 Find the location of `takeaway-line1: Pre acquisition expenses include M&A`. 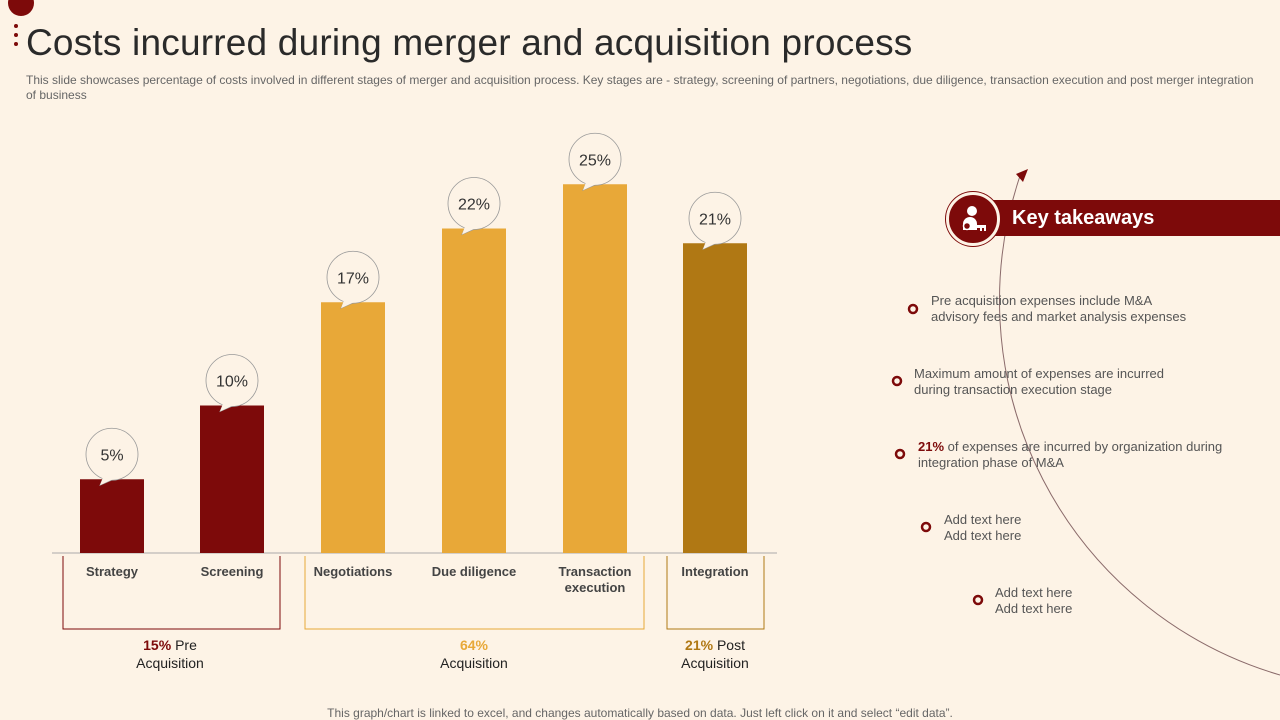

takeaway-line1: Pre acquisition expenses include M&A is located at coordinates (1042, 300).